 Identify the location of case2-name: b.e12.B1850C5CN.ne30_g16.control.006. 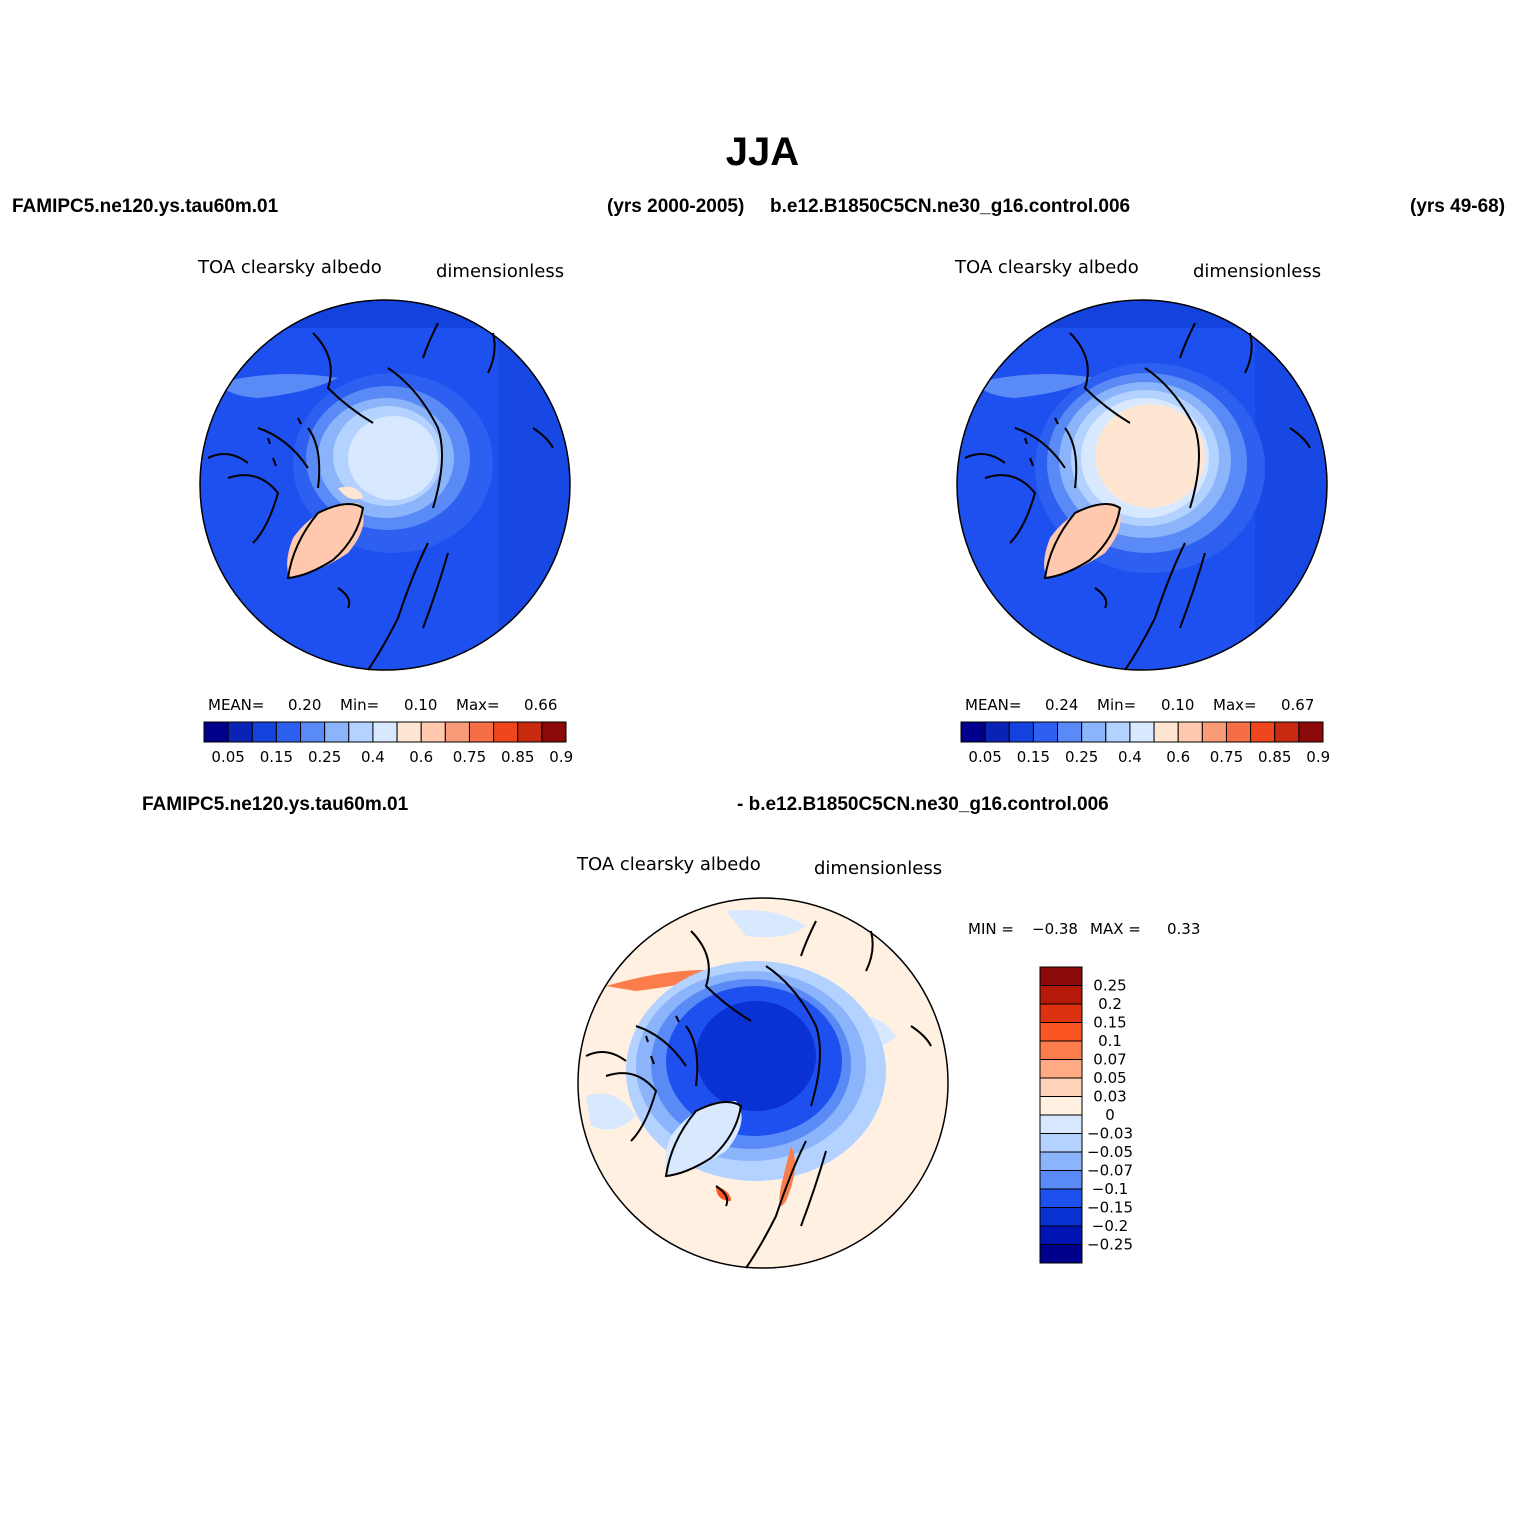
(950, 206).